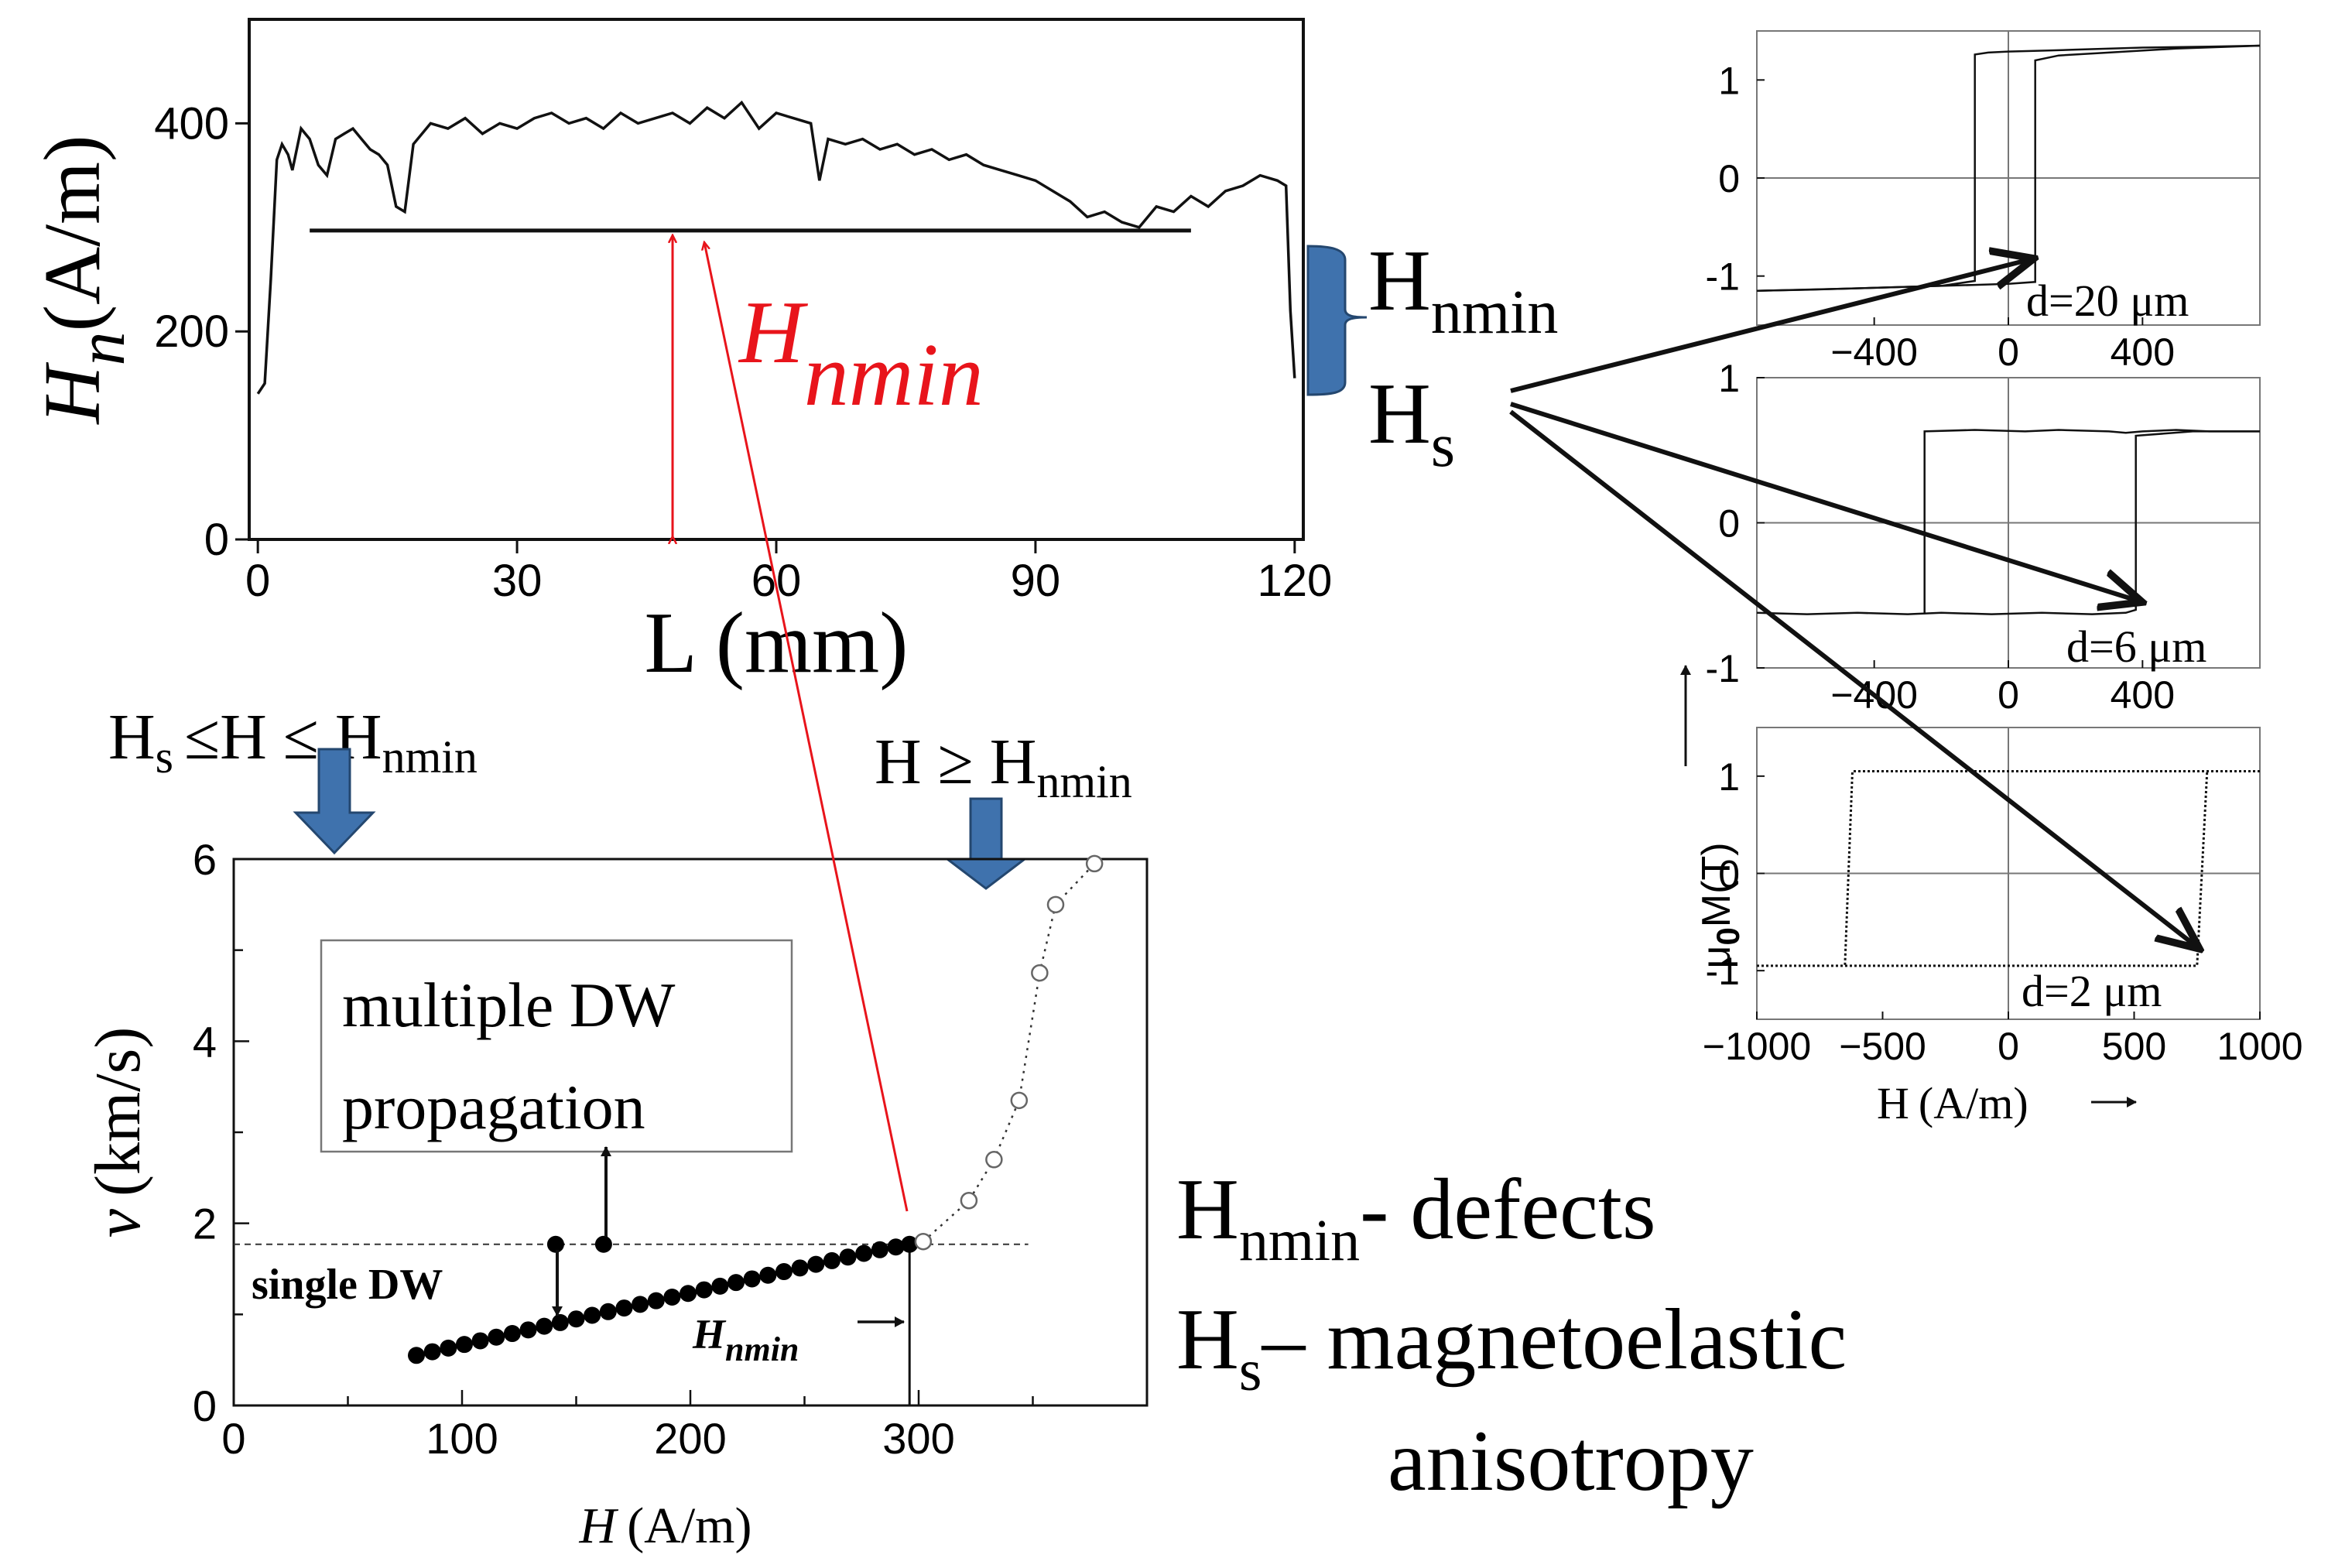  What do you see at coordinates (191, 123) in the screenshot?
I see `hn-y-tick-label: 400` at bounding box center [191, 123].